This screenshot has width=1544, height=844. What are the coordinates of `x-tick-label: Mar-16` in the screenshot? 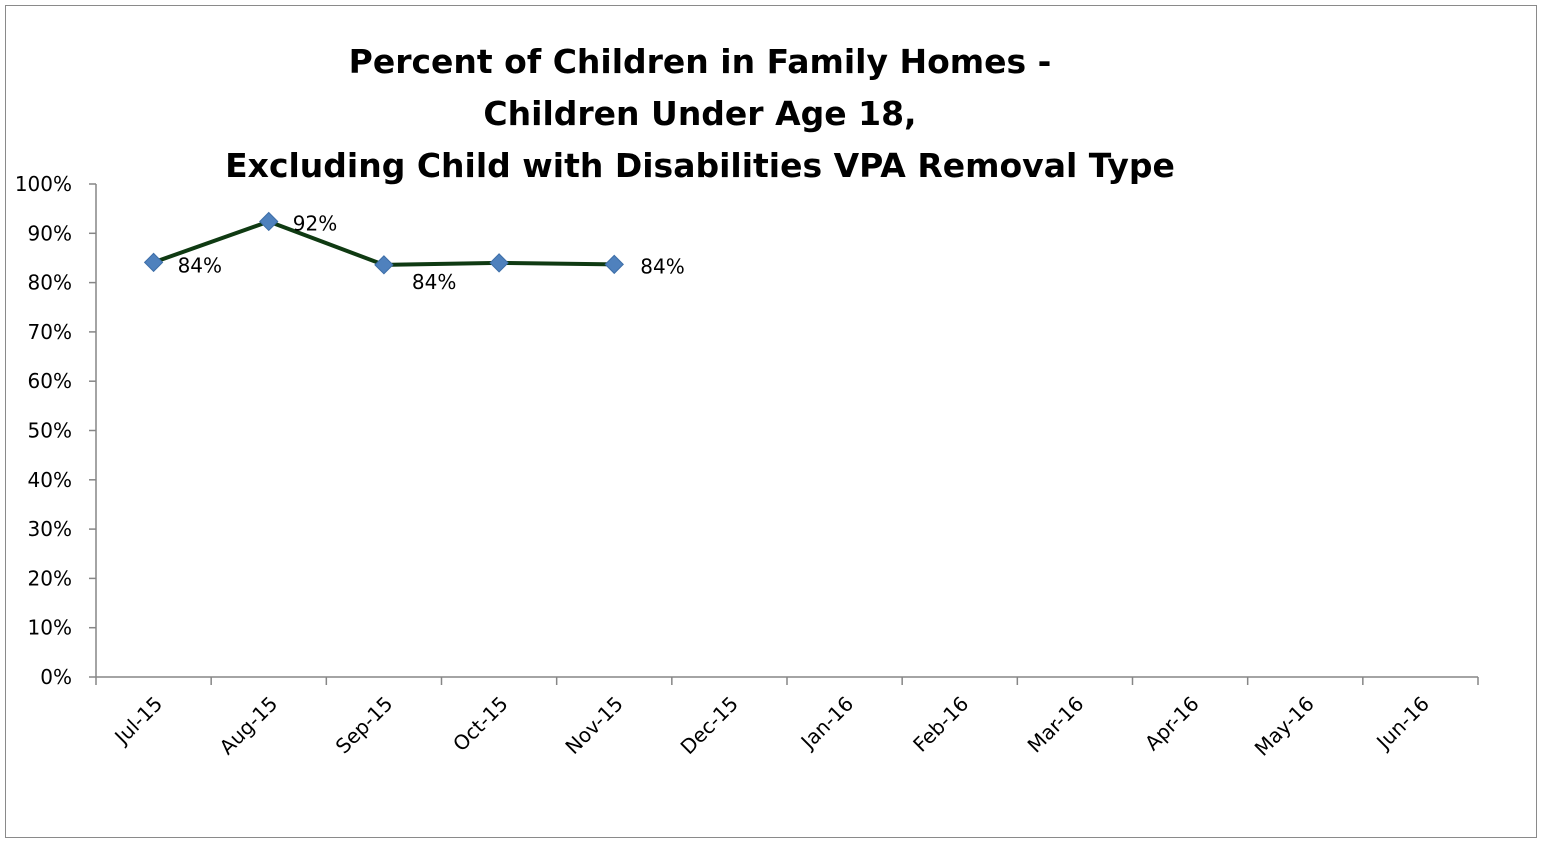 It's located at (1056, 725).